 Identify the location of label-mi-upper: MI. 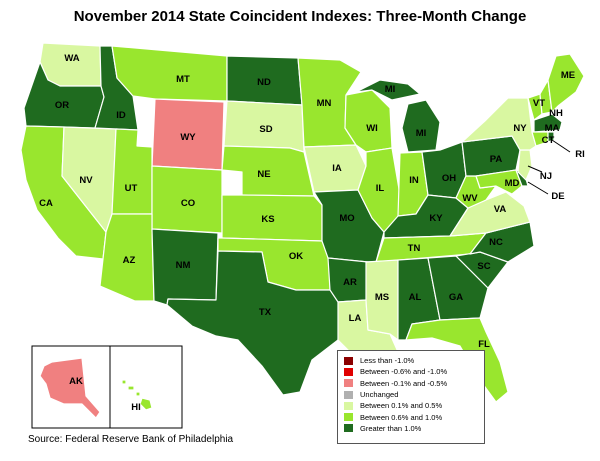
(390, 89).